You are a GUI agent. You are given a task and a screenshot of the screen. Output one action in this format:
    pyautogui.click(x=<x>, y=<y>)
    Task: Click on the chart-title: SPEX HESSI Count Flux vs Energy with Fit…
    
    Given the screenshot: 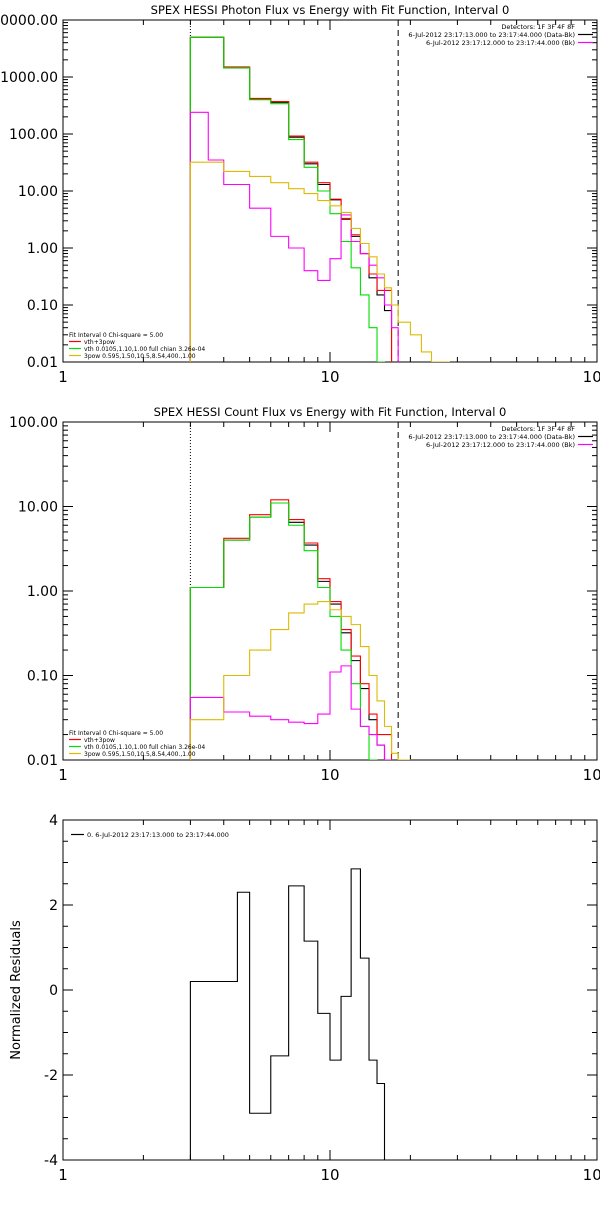 What is the action you would take?
    pyautogui.click(x=330, y=412)
    